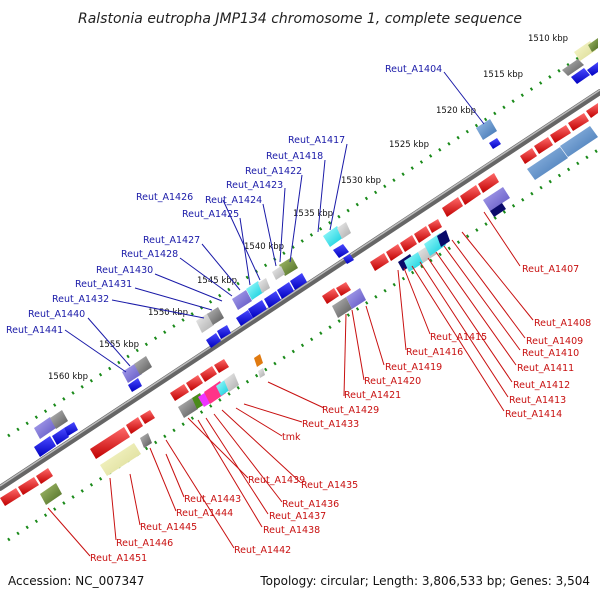  I want to click on gene-label: Reut_A1445, so click(168, 527).